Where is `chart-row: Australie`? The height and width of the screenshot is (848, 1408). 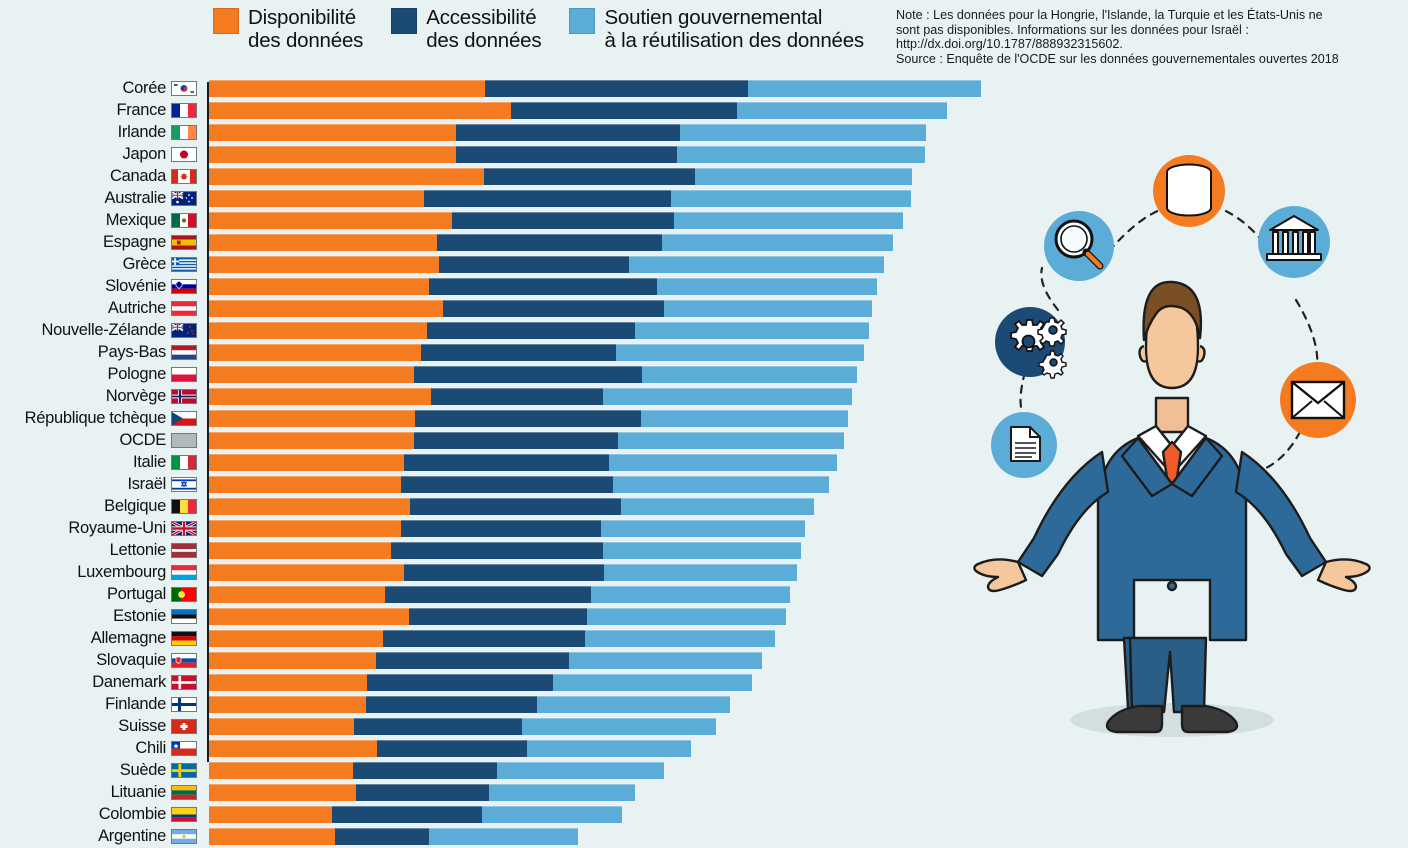 chart-row: Australie is located at coordinates (500, 199).